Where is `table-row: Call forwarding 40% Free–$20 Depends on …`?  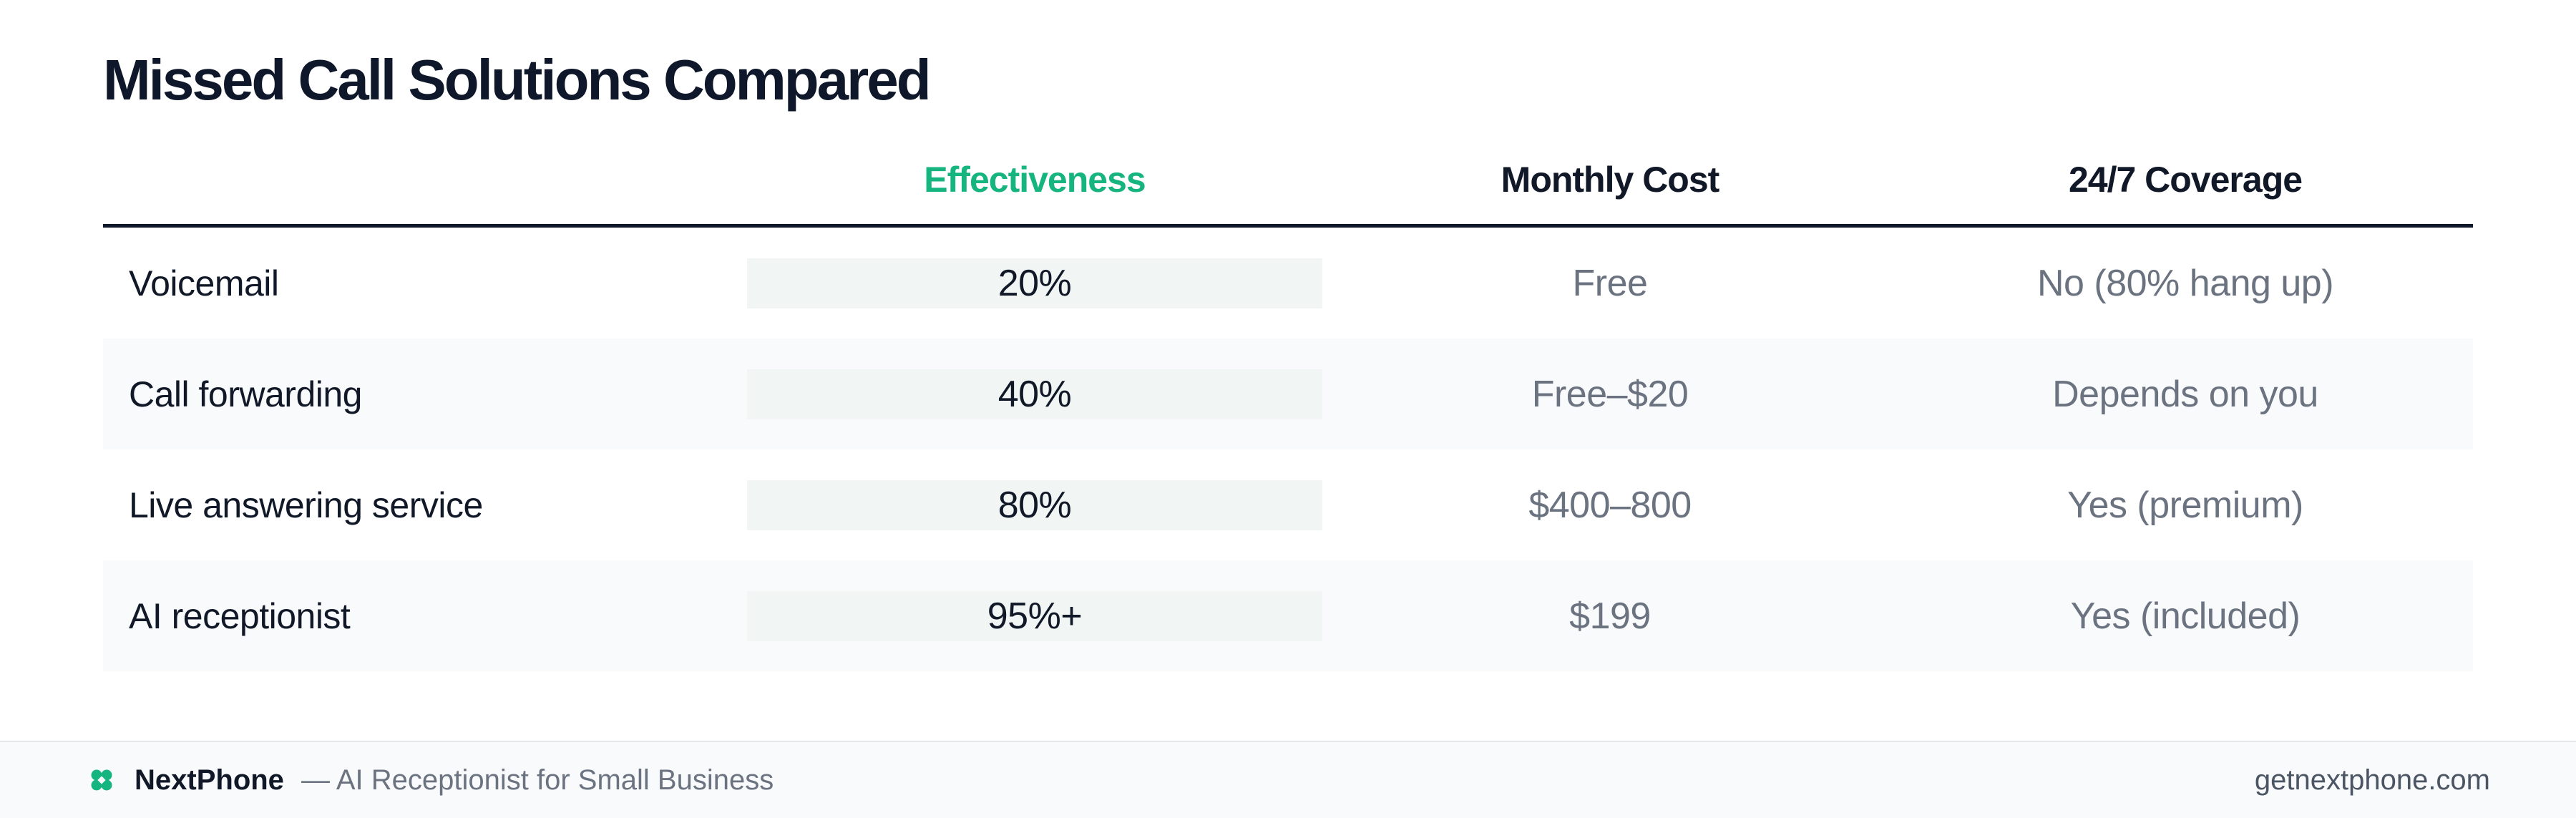
table-row: Call forwarding 40% Free–$20 Depends on … is located at coordinates (1288, 394).